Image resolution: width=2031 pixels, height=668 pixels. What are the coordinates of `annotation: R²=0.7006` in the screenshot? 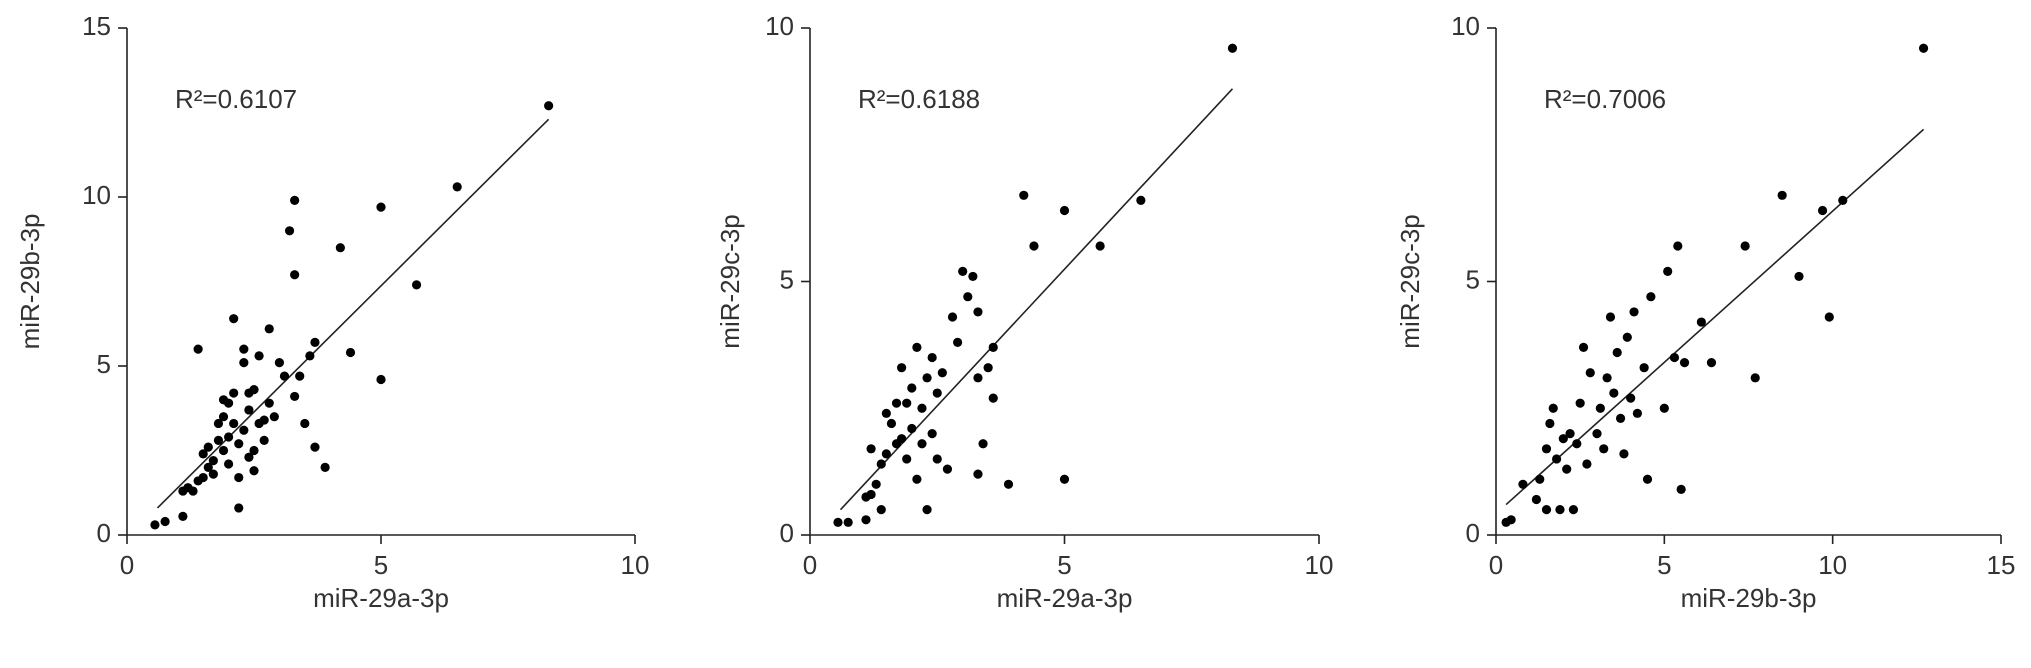 It's located at (1605, 99).